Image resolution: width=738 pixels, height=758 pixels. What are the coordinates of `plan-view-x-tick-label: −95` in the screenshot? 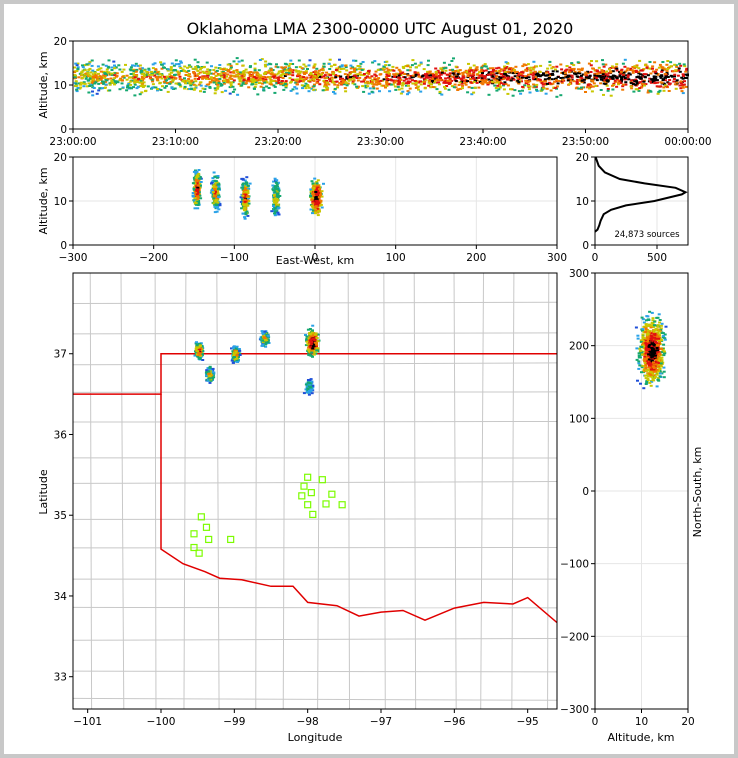 It's located at (528, 722).